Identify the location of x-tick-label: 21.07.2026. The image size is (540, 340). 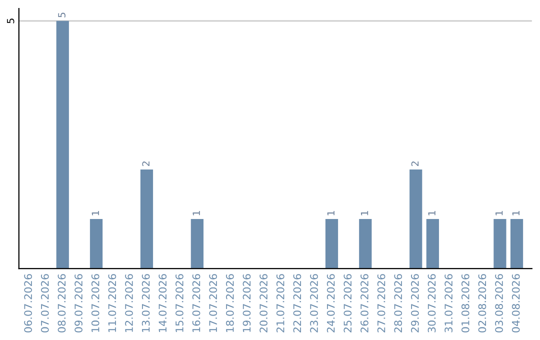
(280, 303).